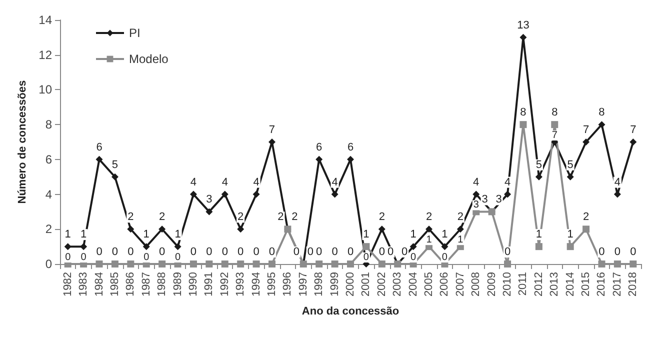  I want to click on x-tick-label: 2014, so click(570, 284).